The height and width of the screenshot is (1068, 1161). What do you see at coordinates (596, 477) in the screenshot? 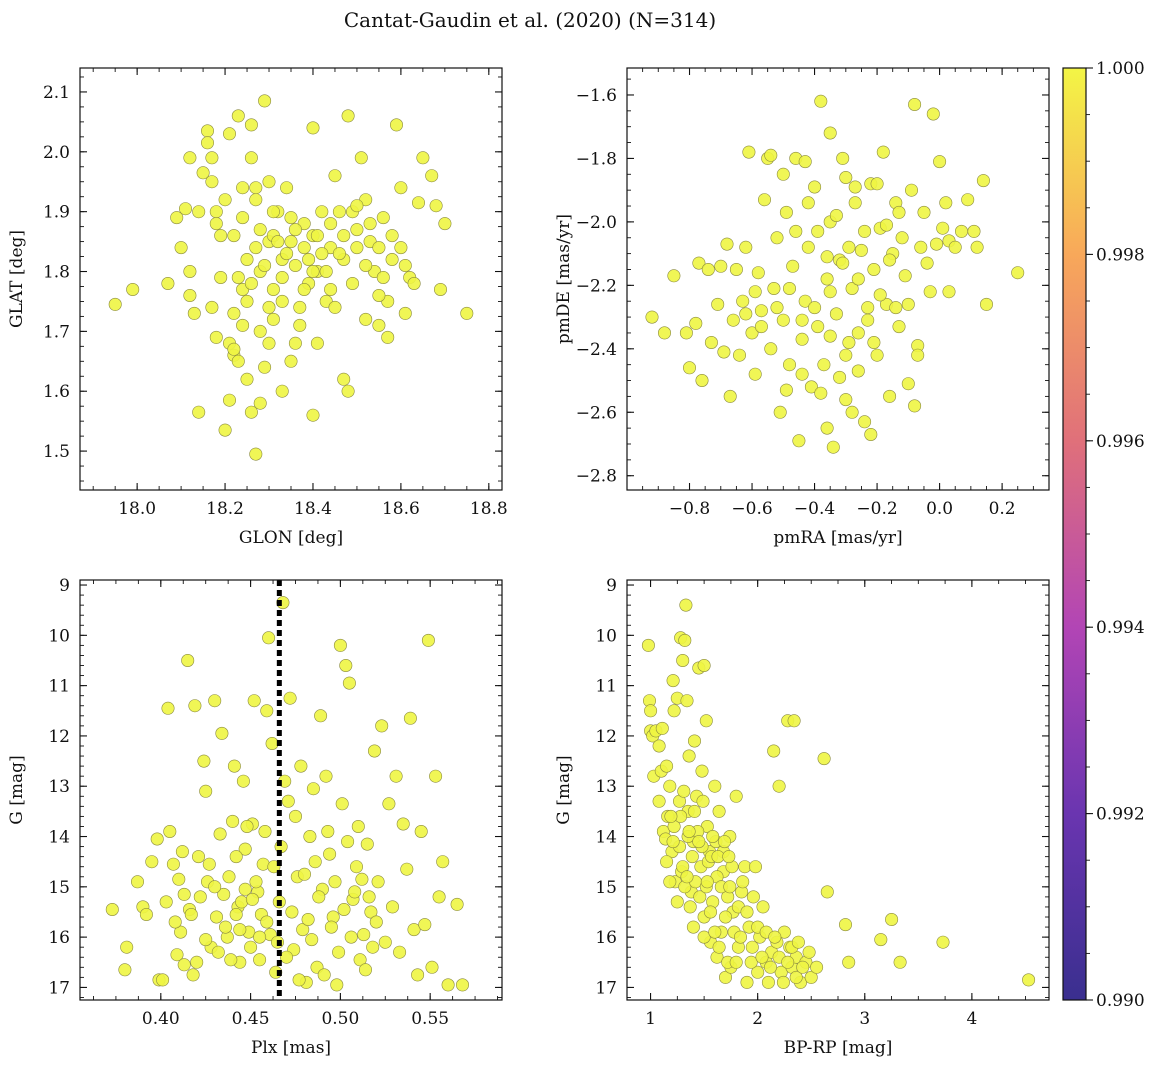
I see `y-tick-label: −2.8` at bounding box center [596, 477].